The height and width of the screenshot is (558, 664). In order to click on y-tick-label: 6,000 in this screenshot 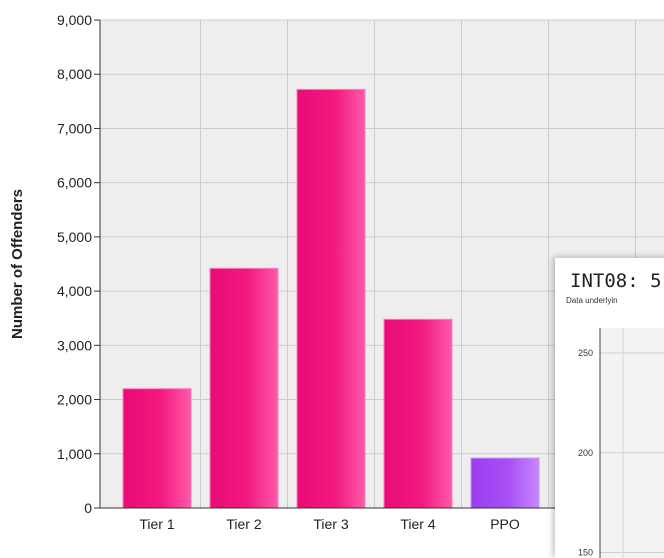, I will do `click(74, 183)`.